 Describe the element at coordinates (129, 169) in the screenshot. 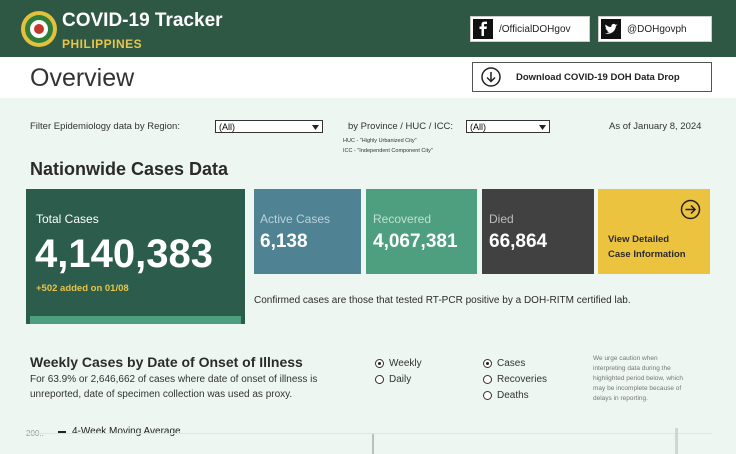

I see `section-title: Nationwide Cases Data` at that location.